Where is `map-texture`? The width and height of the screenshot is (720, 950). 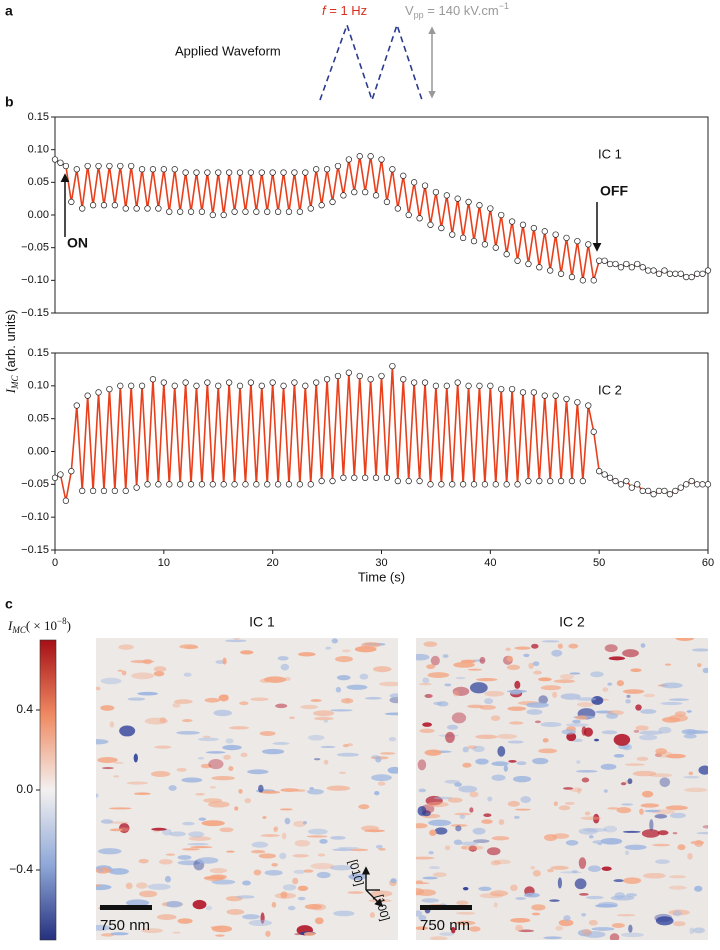
map-texture is located at coordinates (247, 787).